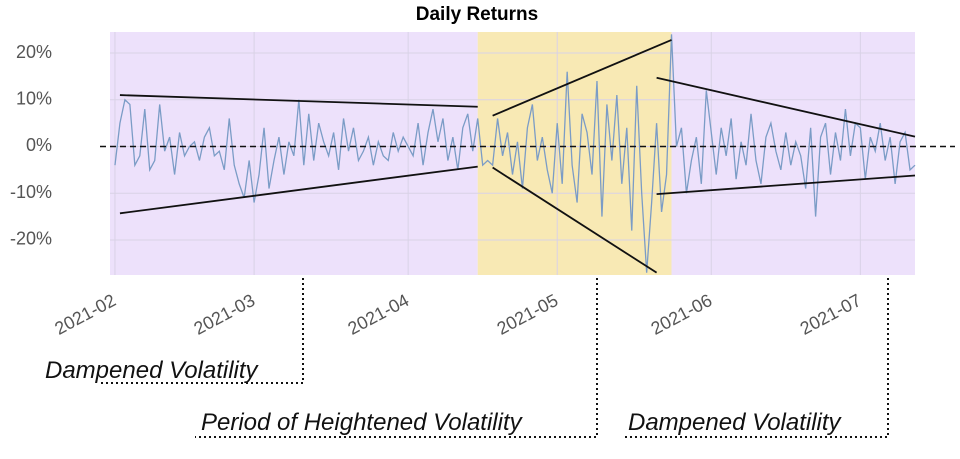 This screenshot has height=459, width=960. Describe the element at coordinates (224, 314) in the screenshot. I see `x-tick-label: 2021-03` at that location.